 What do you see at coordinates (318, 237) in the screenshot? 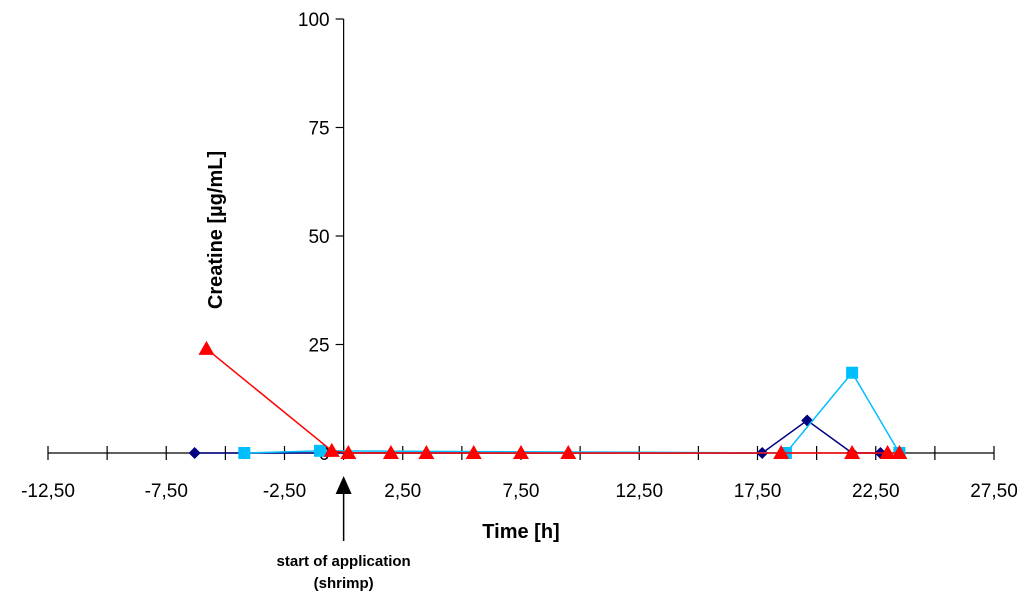
I see `y-tick-label: 50` at bounding box center [318, 237].